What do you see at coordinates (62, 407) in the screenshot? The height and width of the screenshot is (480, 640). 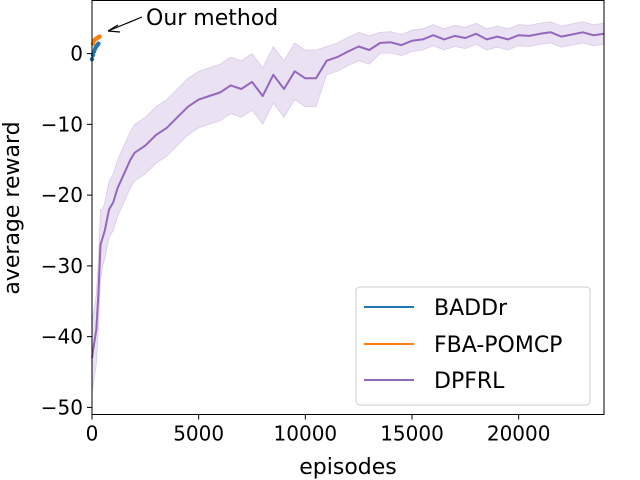 I see `y-tick-label: −50` at bounding box center [62, 407].